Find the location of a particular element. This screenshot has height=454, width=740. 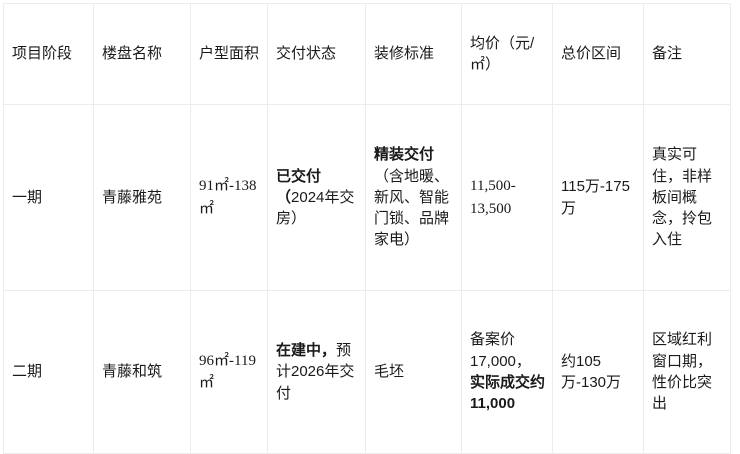

column-header-price: 均价（元/㎡） is located at coordinates (507, 54).